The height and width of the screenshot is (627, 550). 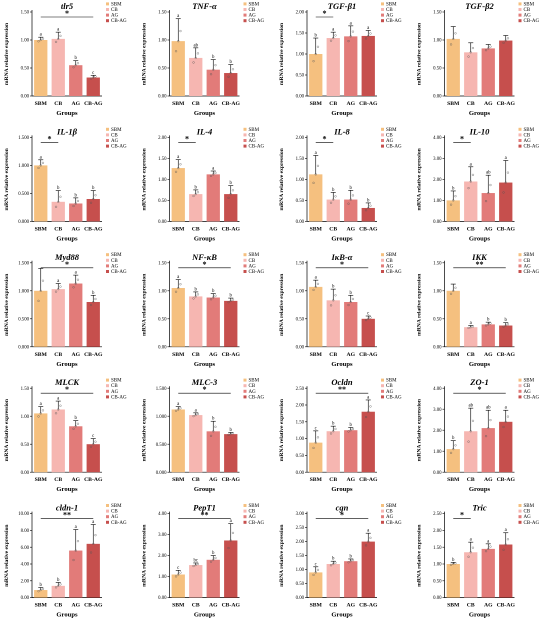 I want to click on significance-letter: c, so click(x=316, y=428).